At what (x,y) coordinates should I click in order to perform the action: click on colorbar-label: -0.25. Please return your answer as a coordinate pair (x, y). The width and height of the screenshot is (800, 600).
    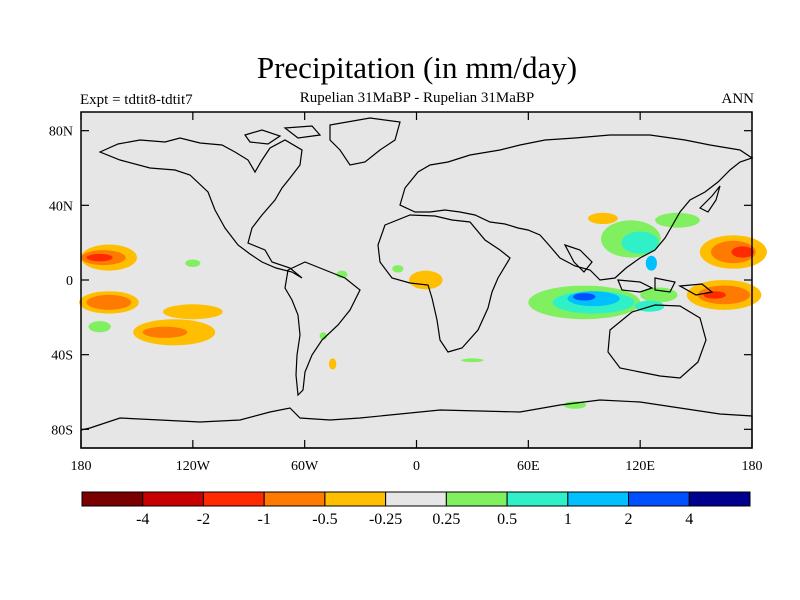
    Looking at the image, I should click on (385, 519).